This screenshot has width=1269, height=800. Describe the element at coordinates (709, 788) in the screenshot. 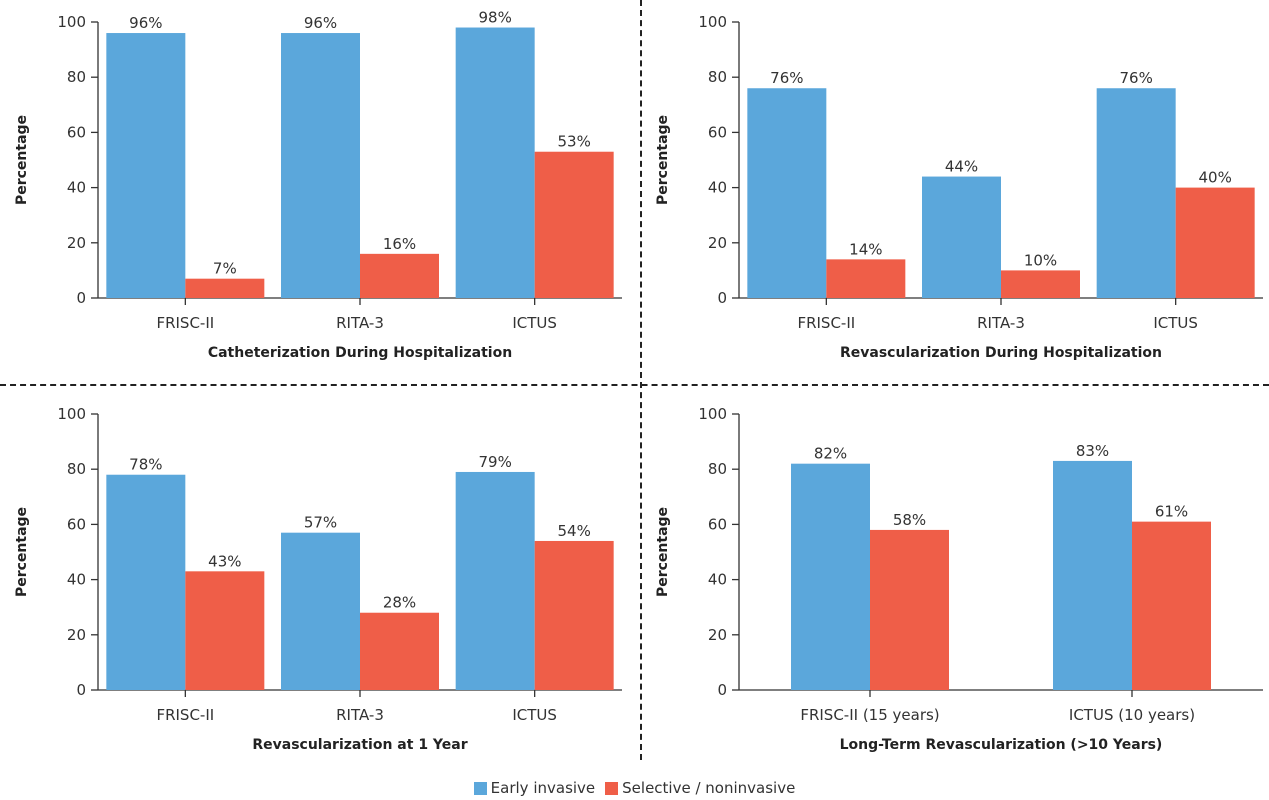

I see `legend-label-selective: Selective / noninvasive` at that location.